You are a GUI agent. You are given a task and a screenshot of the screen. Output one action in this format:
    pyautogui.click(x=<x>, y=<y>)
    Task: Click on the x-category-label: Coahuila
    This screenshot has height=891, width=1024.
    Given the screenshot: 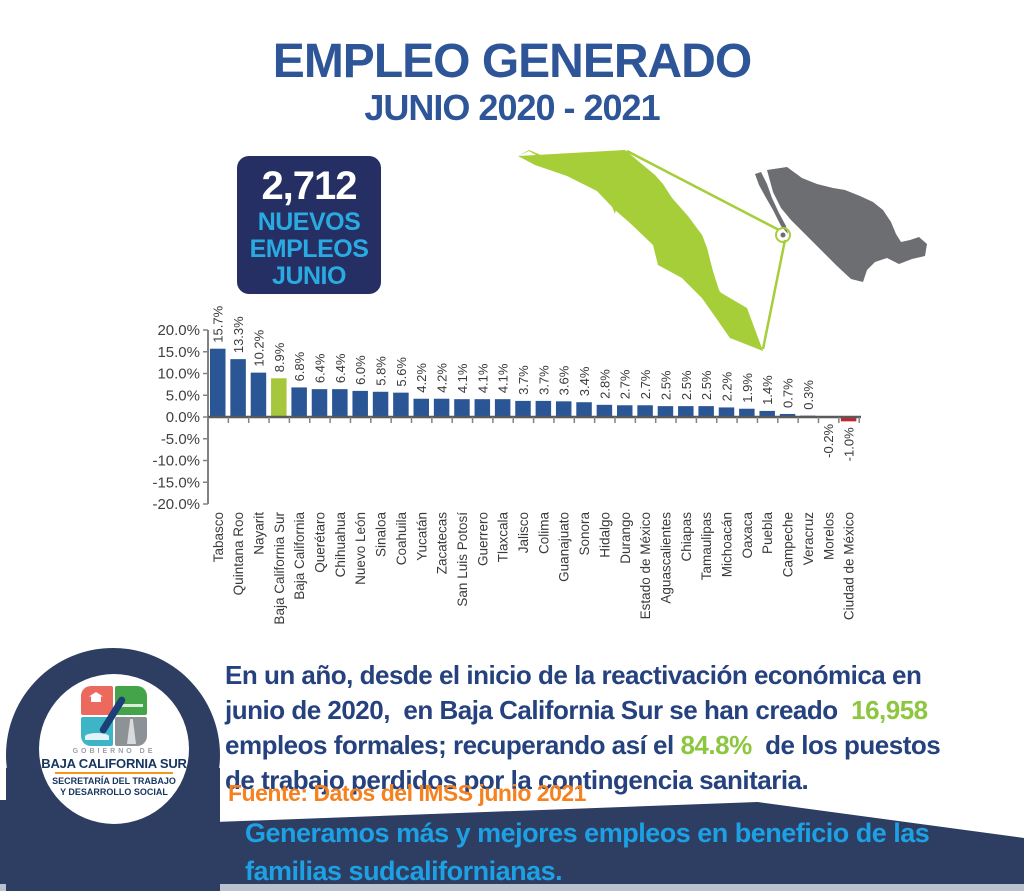 What is the action you would take?
    pyautogui.click(x=401, y=539)
    